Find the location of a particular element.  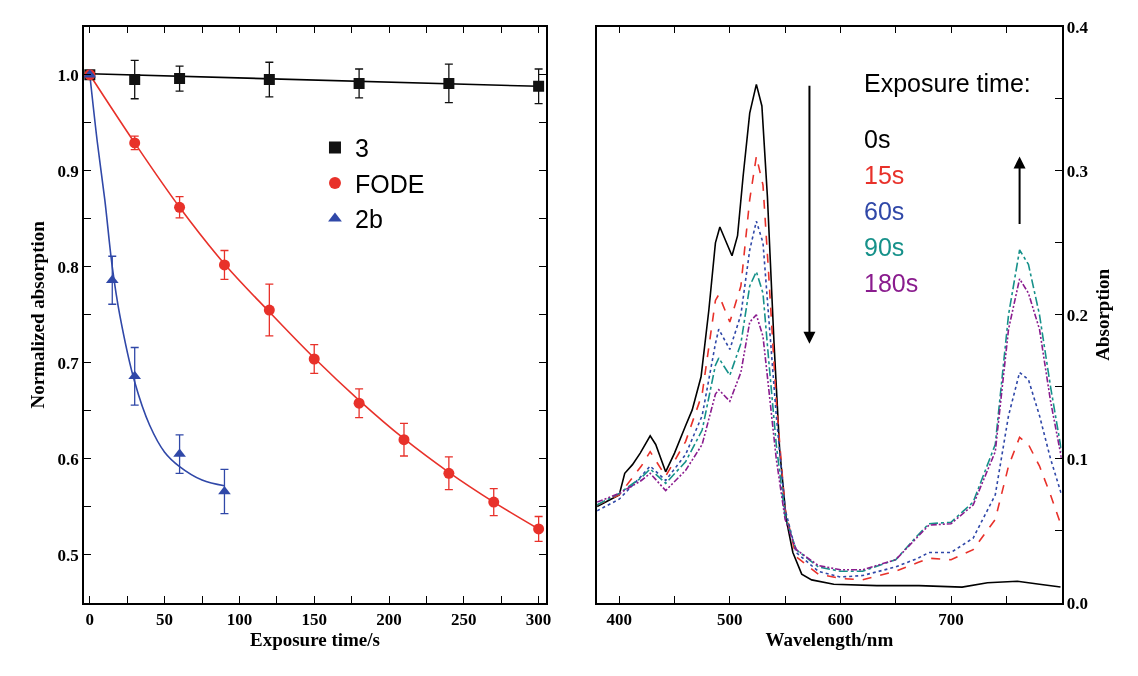

y-tick-label: 0.3 is located at coordinates (1077, 171).